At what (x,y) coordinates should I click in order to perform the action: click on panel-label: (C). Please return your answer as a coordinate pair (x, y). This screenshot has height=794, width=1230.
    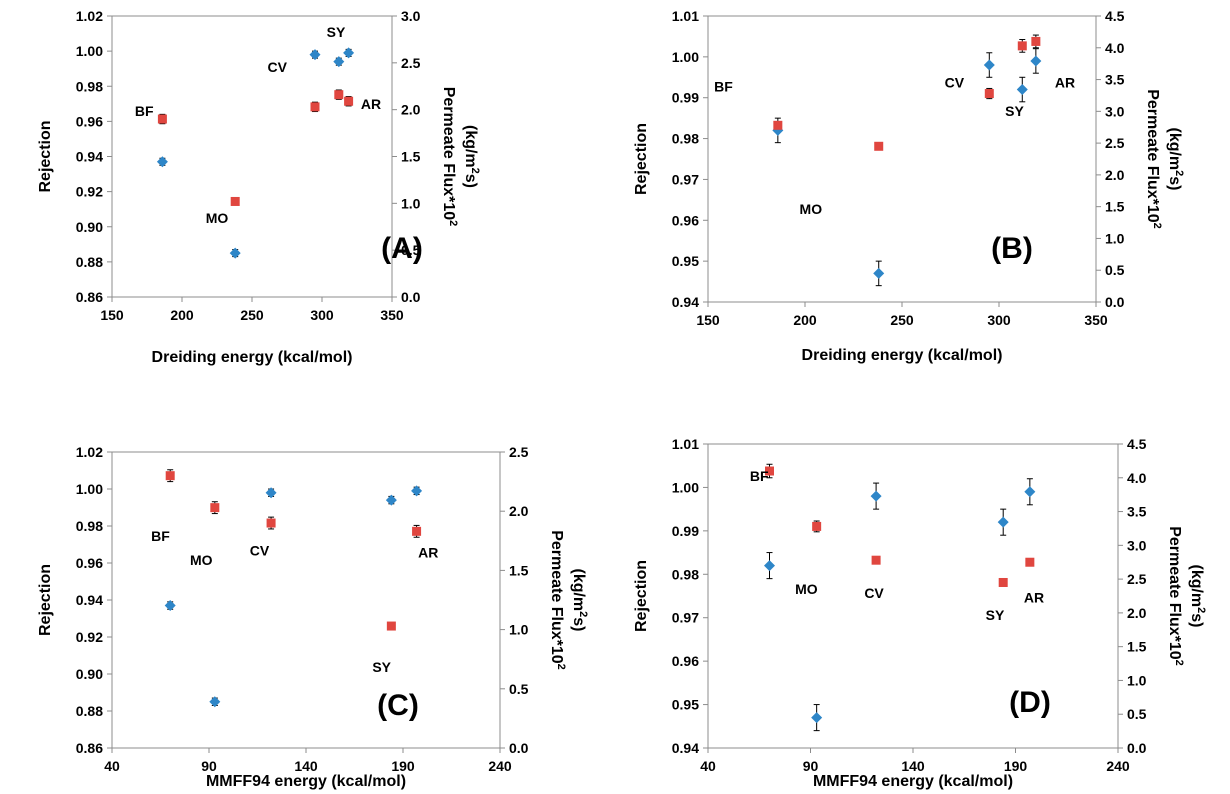
    Looking at the image, I should click on (398, 705).